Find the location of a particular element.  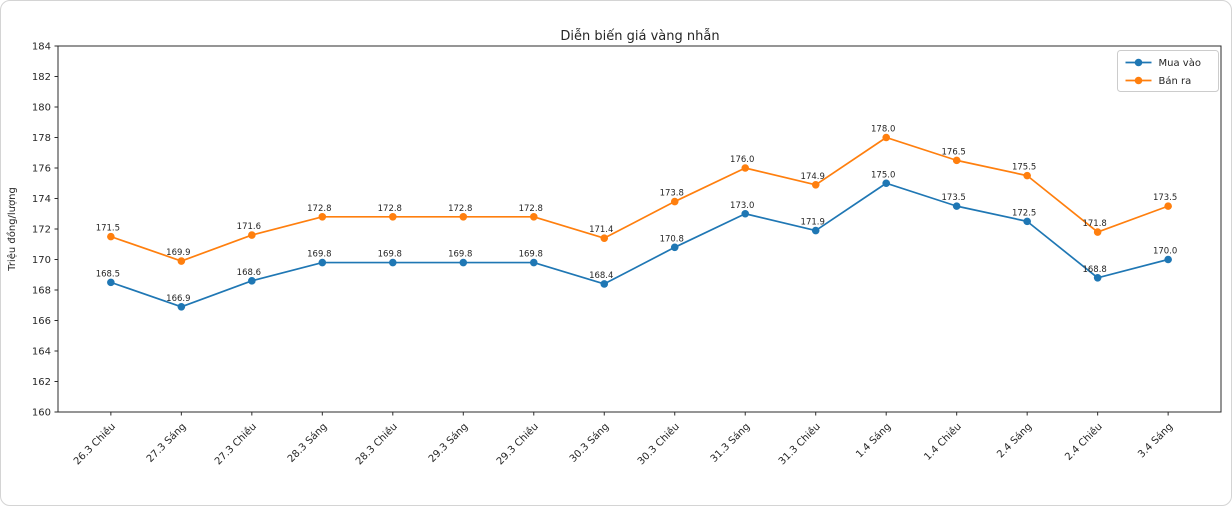

x-tick-label: 1.4 Sáng is located at coordinates (874, 441).